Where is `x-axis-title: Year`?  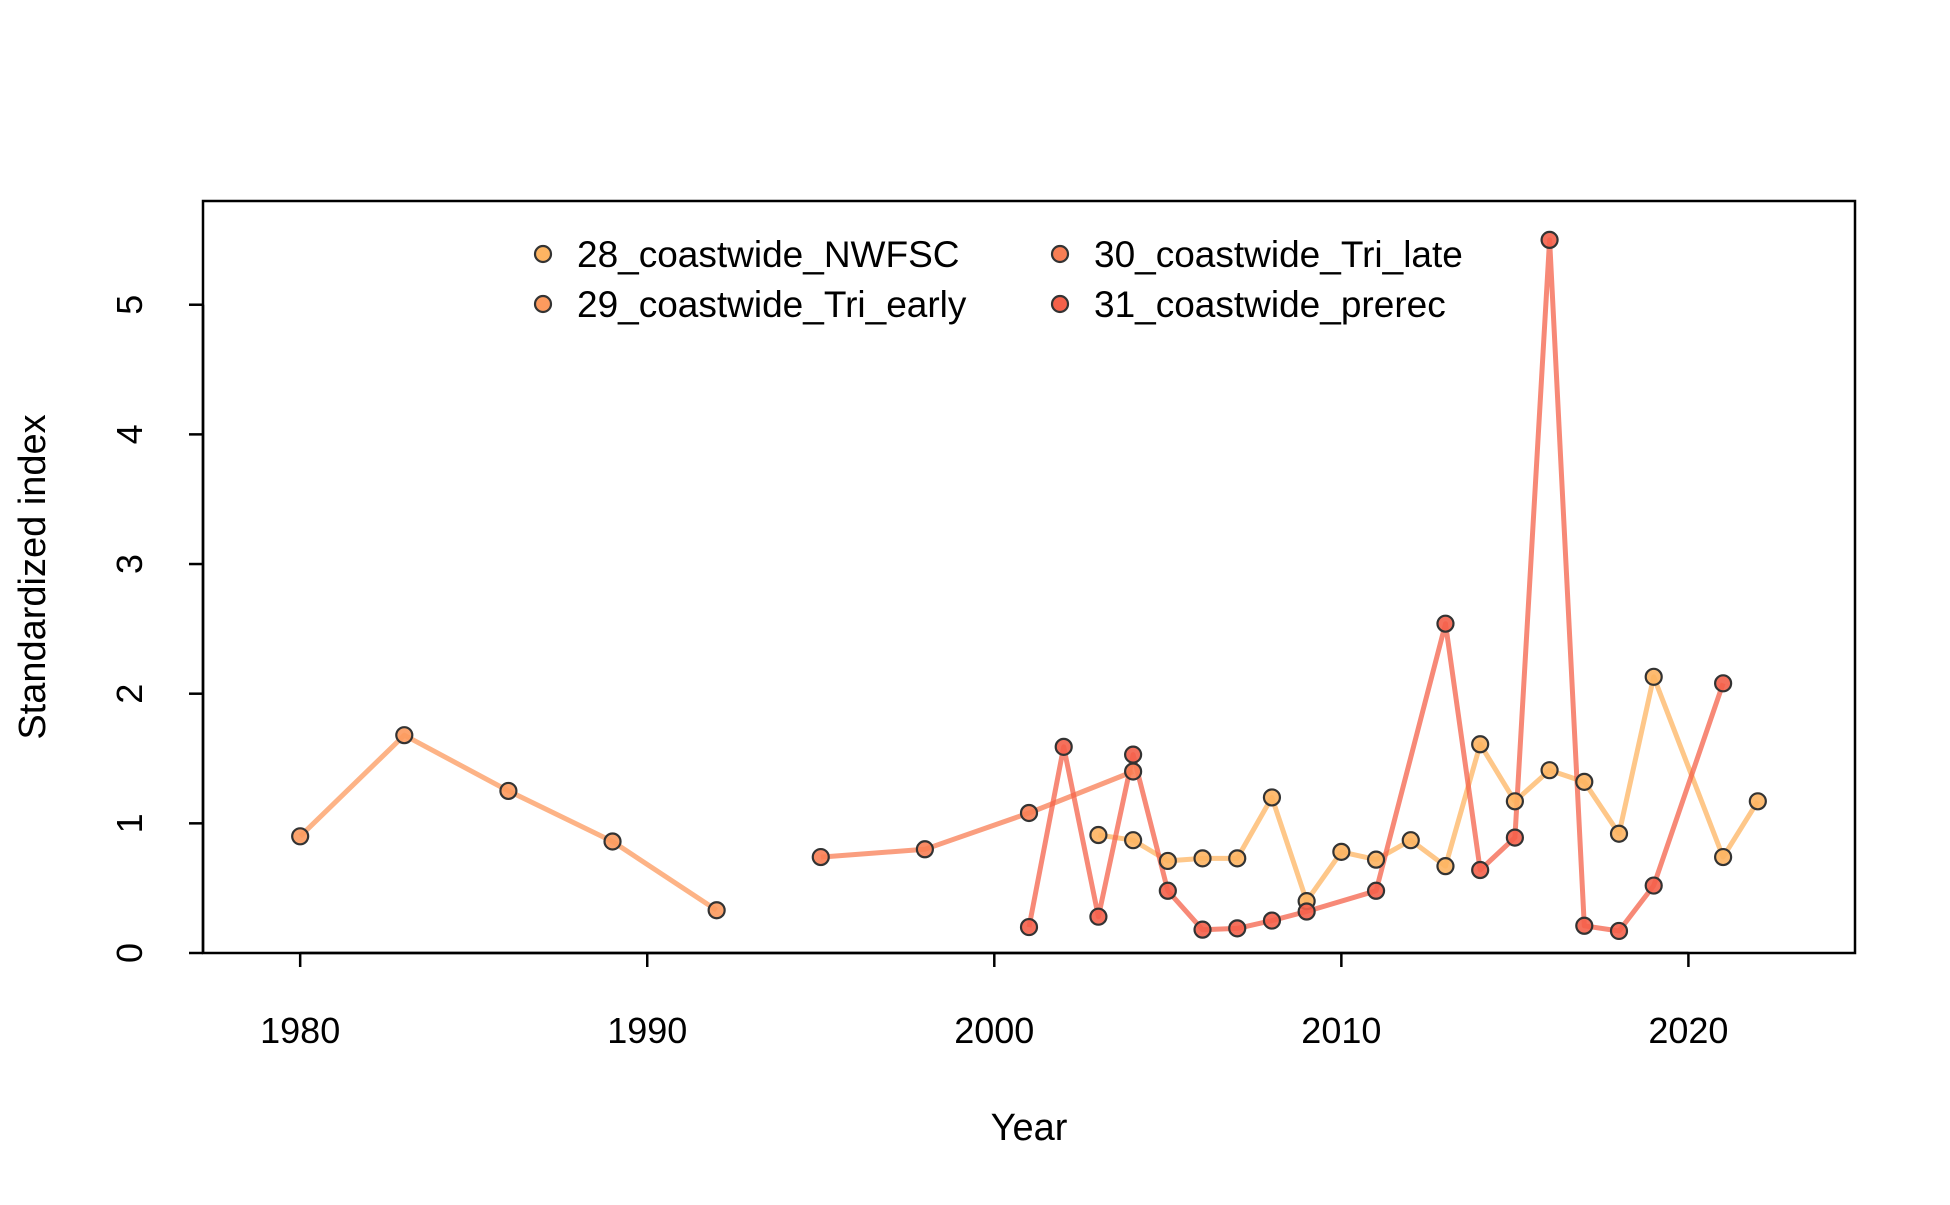
x-axis-title: Year is located at coordinates (1029, 1128).